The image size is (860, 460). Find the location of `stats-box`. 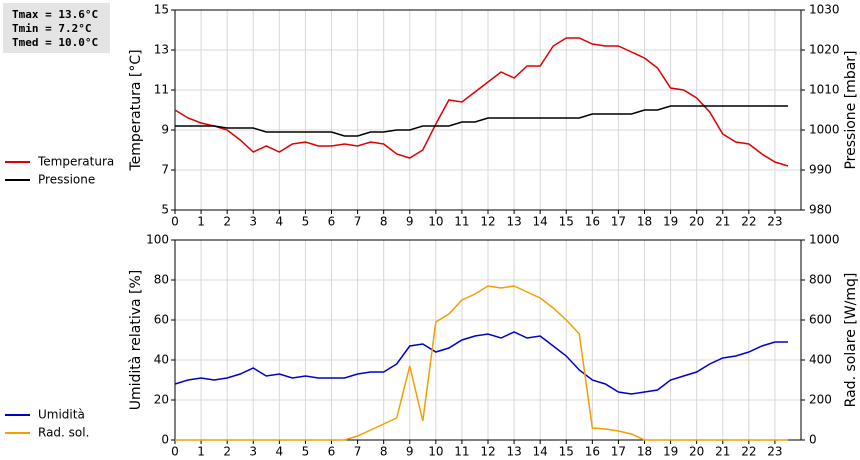

stats-box is located at coordinates (56, 28).